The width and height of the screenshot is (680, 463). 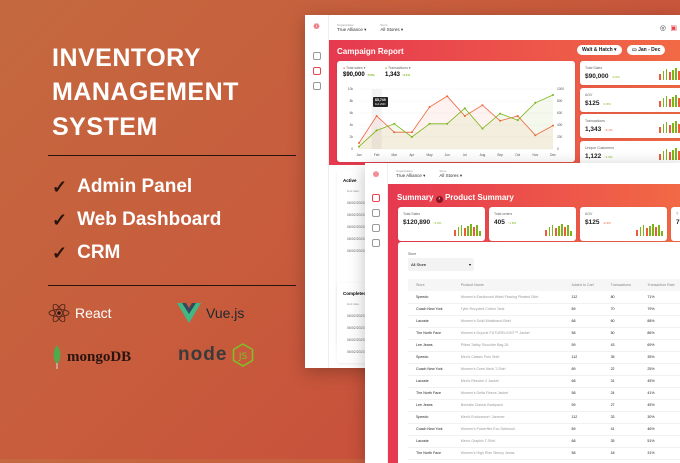 I want to click on store-cell: Coach New York, so click(x=430, y=369).